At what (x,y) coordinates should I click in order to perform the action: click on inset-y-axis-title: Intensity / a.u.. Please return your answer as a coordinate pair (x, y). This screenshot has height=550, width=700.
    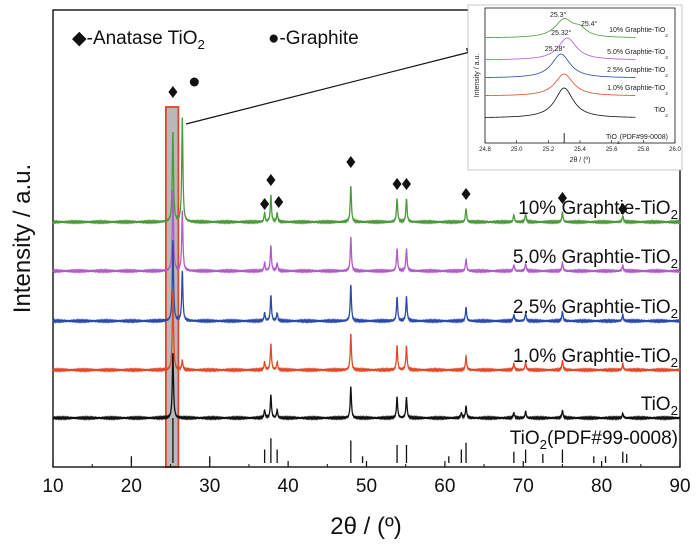
    Looking at the image, I should click on (477, 76).